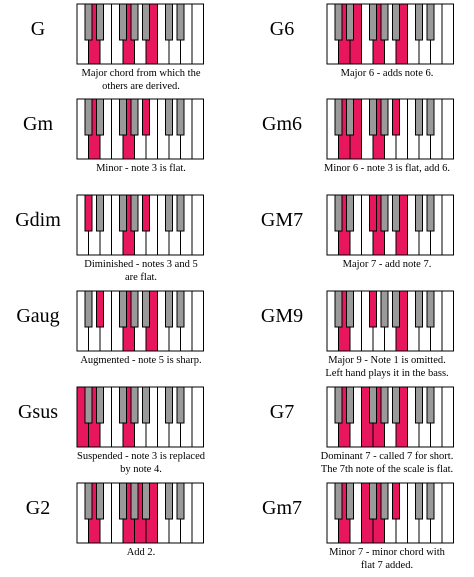  Describe the element at coordinates (387, 456) in the screenshot. I see `caption-line: Dominant 7 - called 7 for short.` at that location.